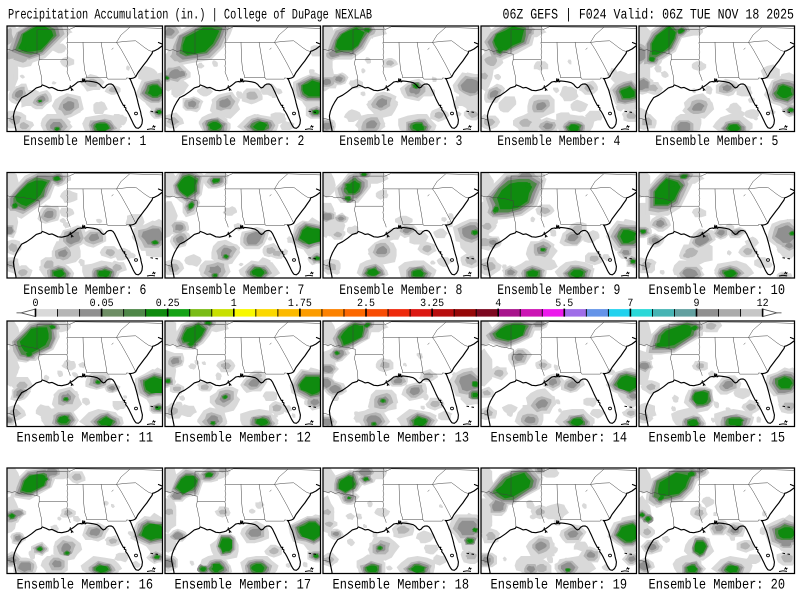  Describe the element at coordinates (559, 586) in the screenshot. I see `svg-text: Ensemble Member: 19` at that location.